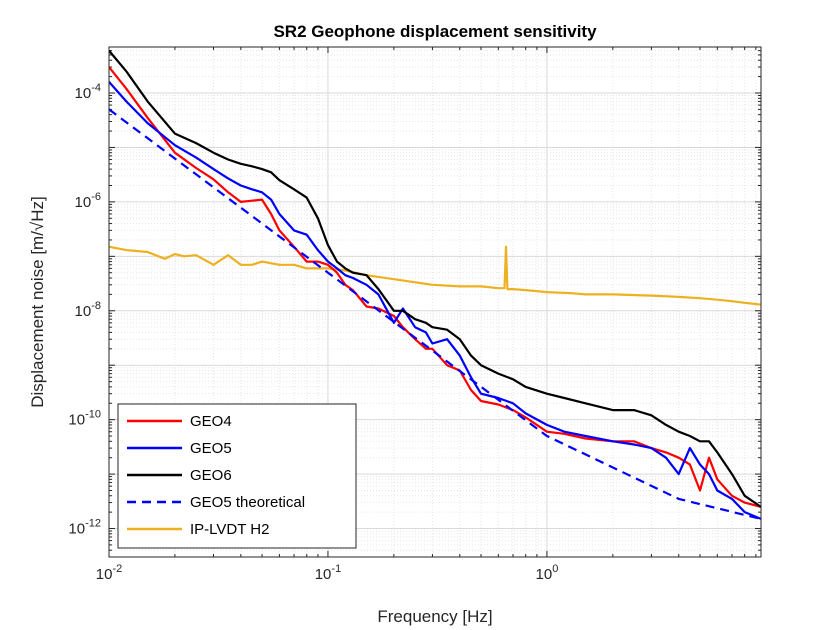  I want to click on y-tick-label: 10⁻⁸, so click(88, 310).